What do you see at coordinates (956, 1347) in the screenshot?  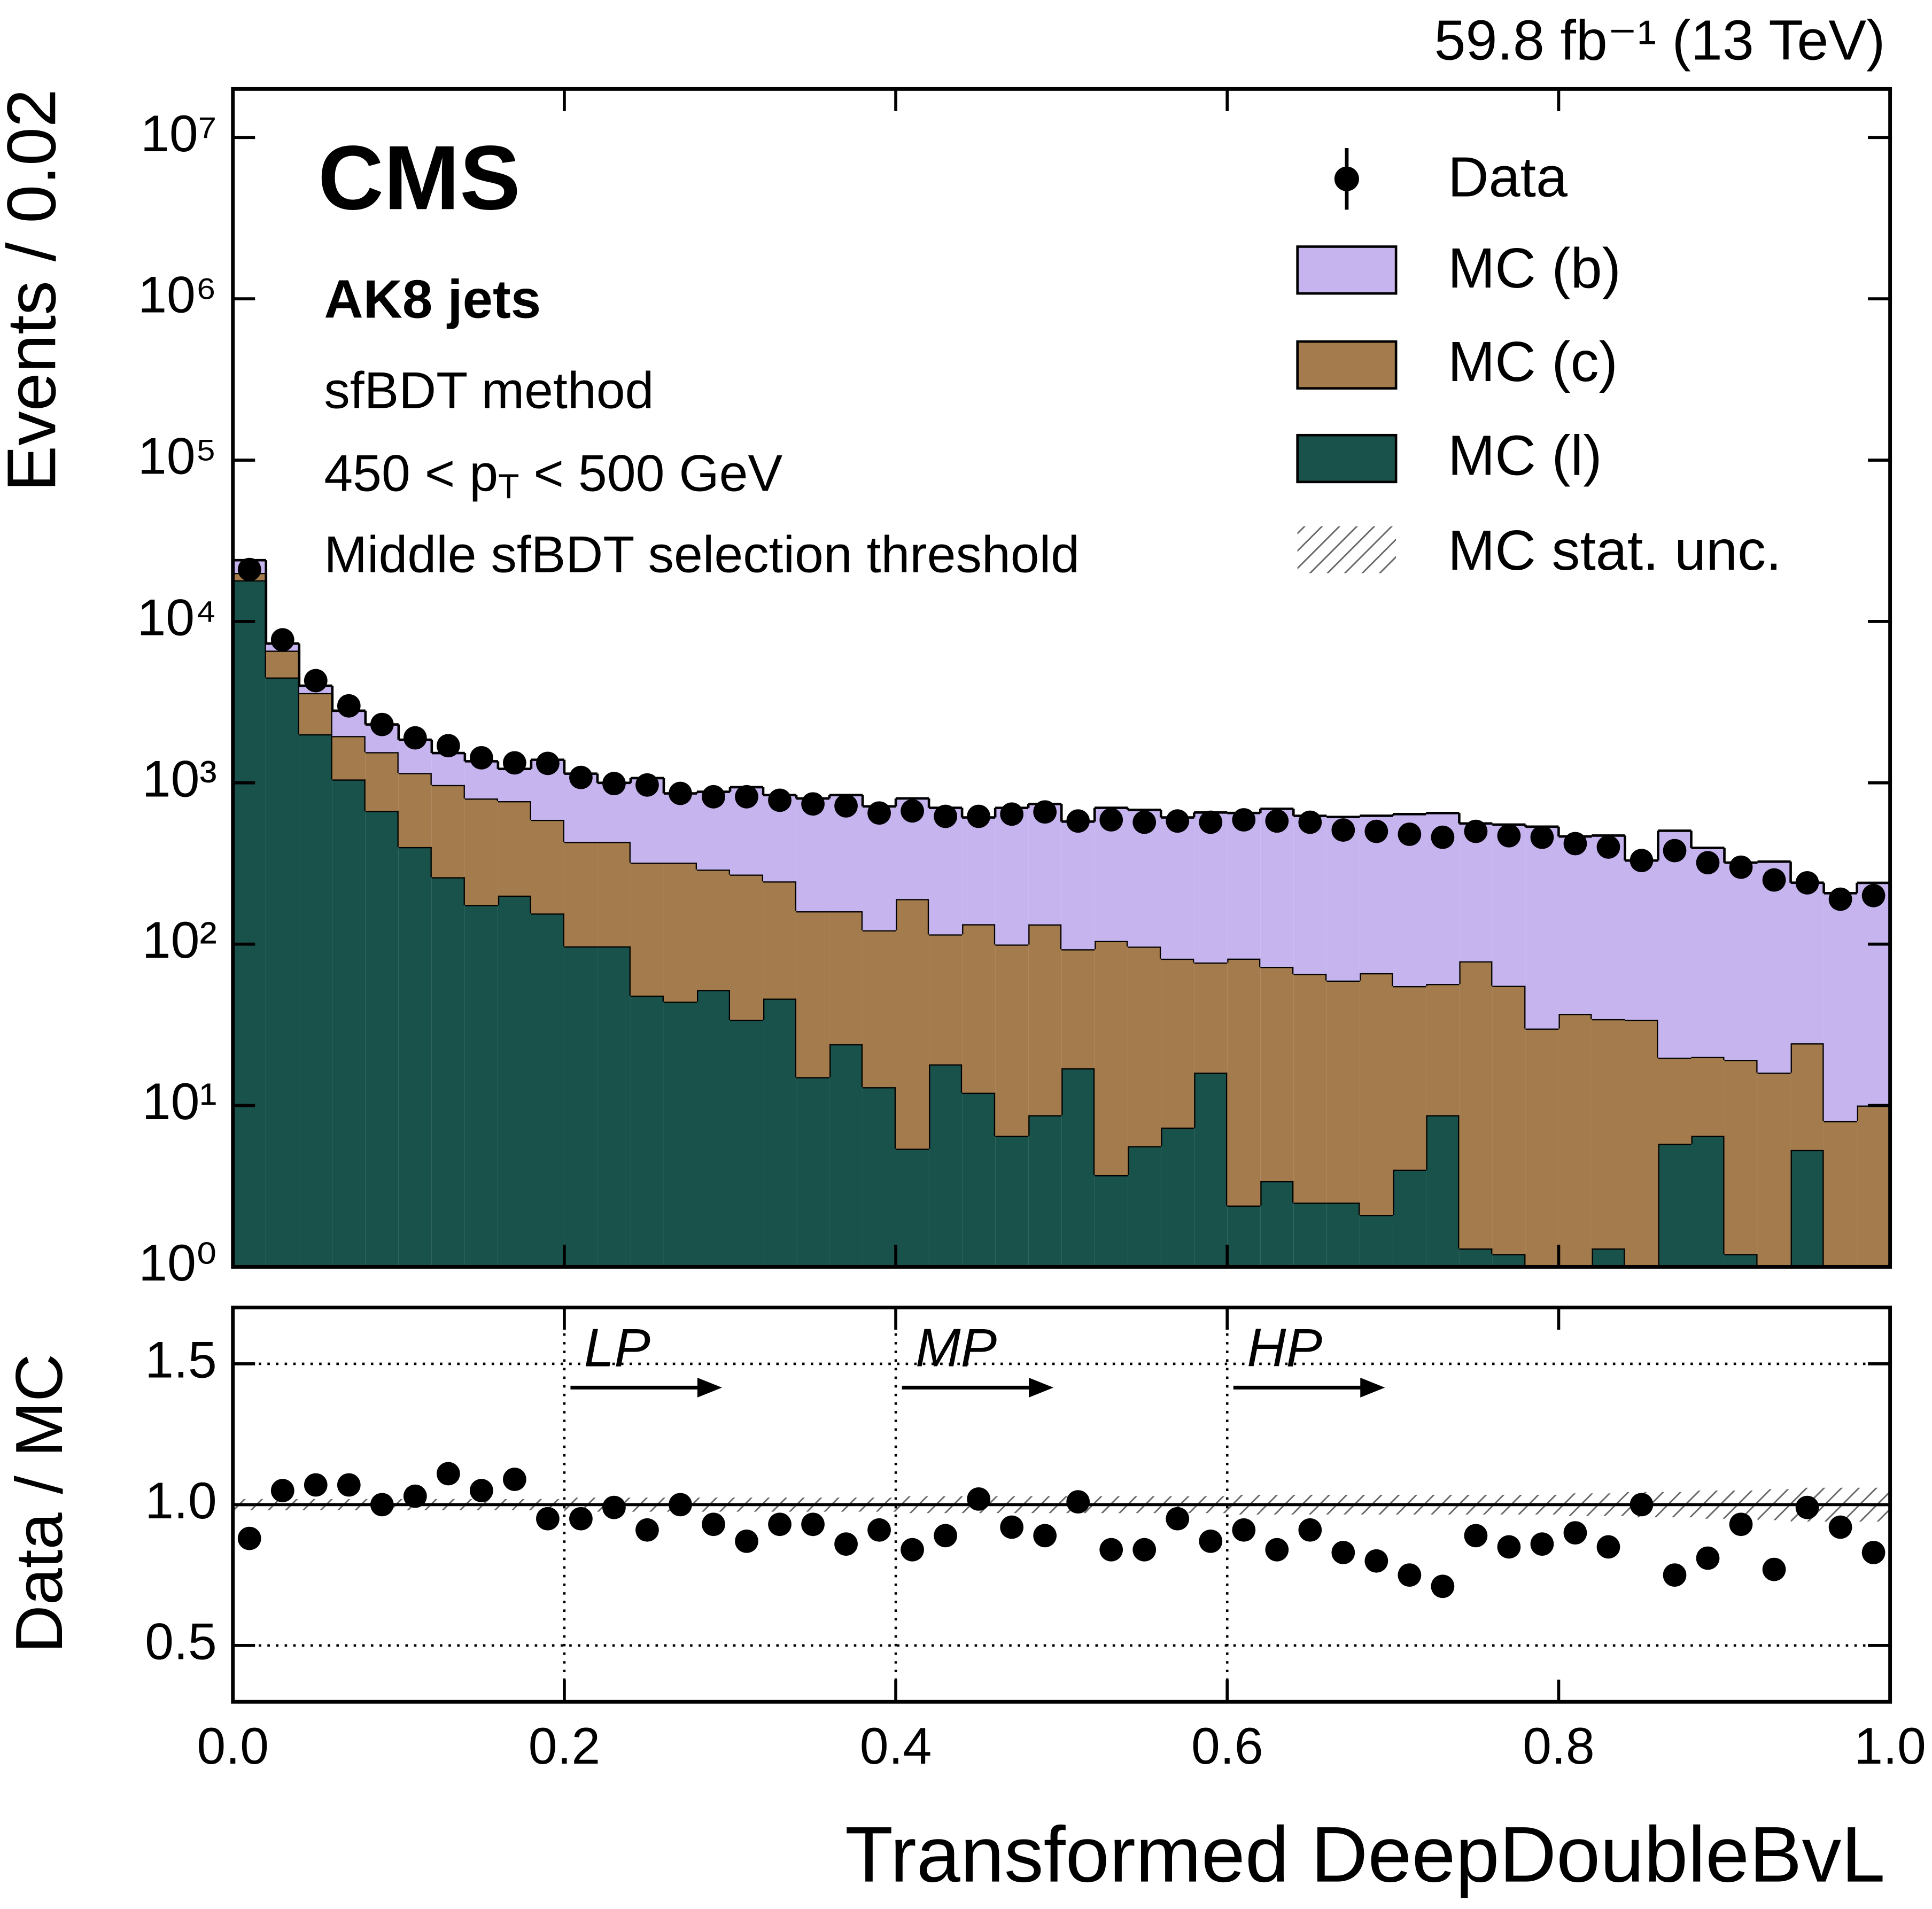 I see `threshold-label: MP` at bounding box center [956, 1347].